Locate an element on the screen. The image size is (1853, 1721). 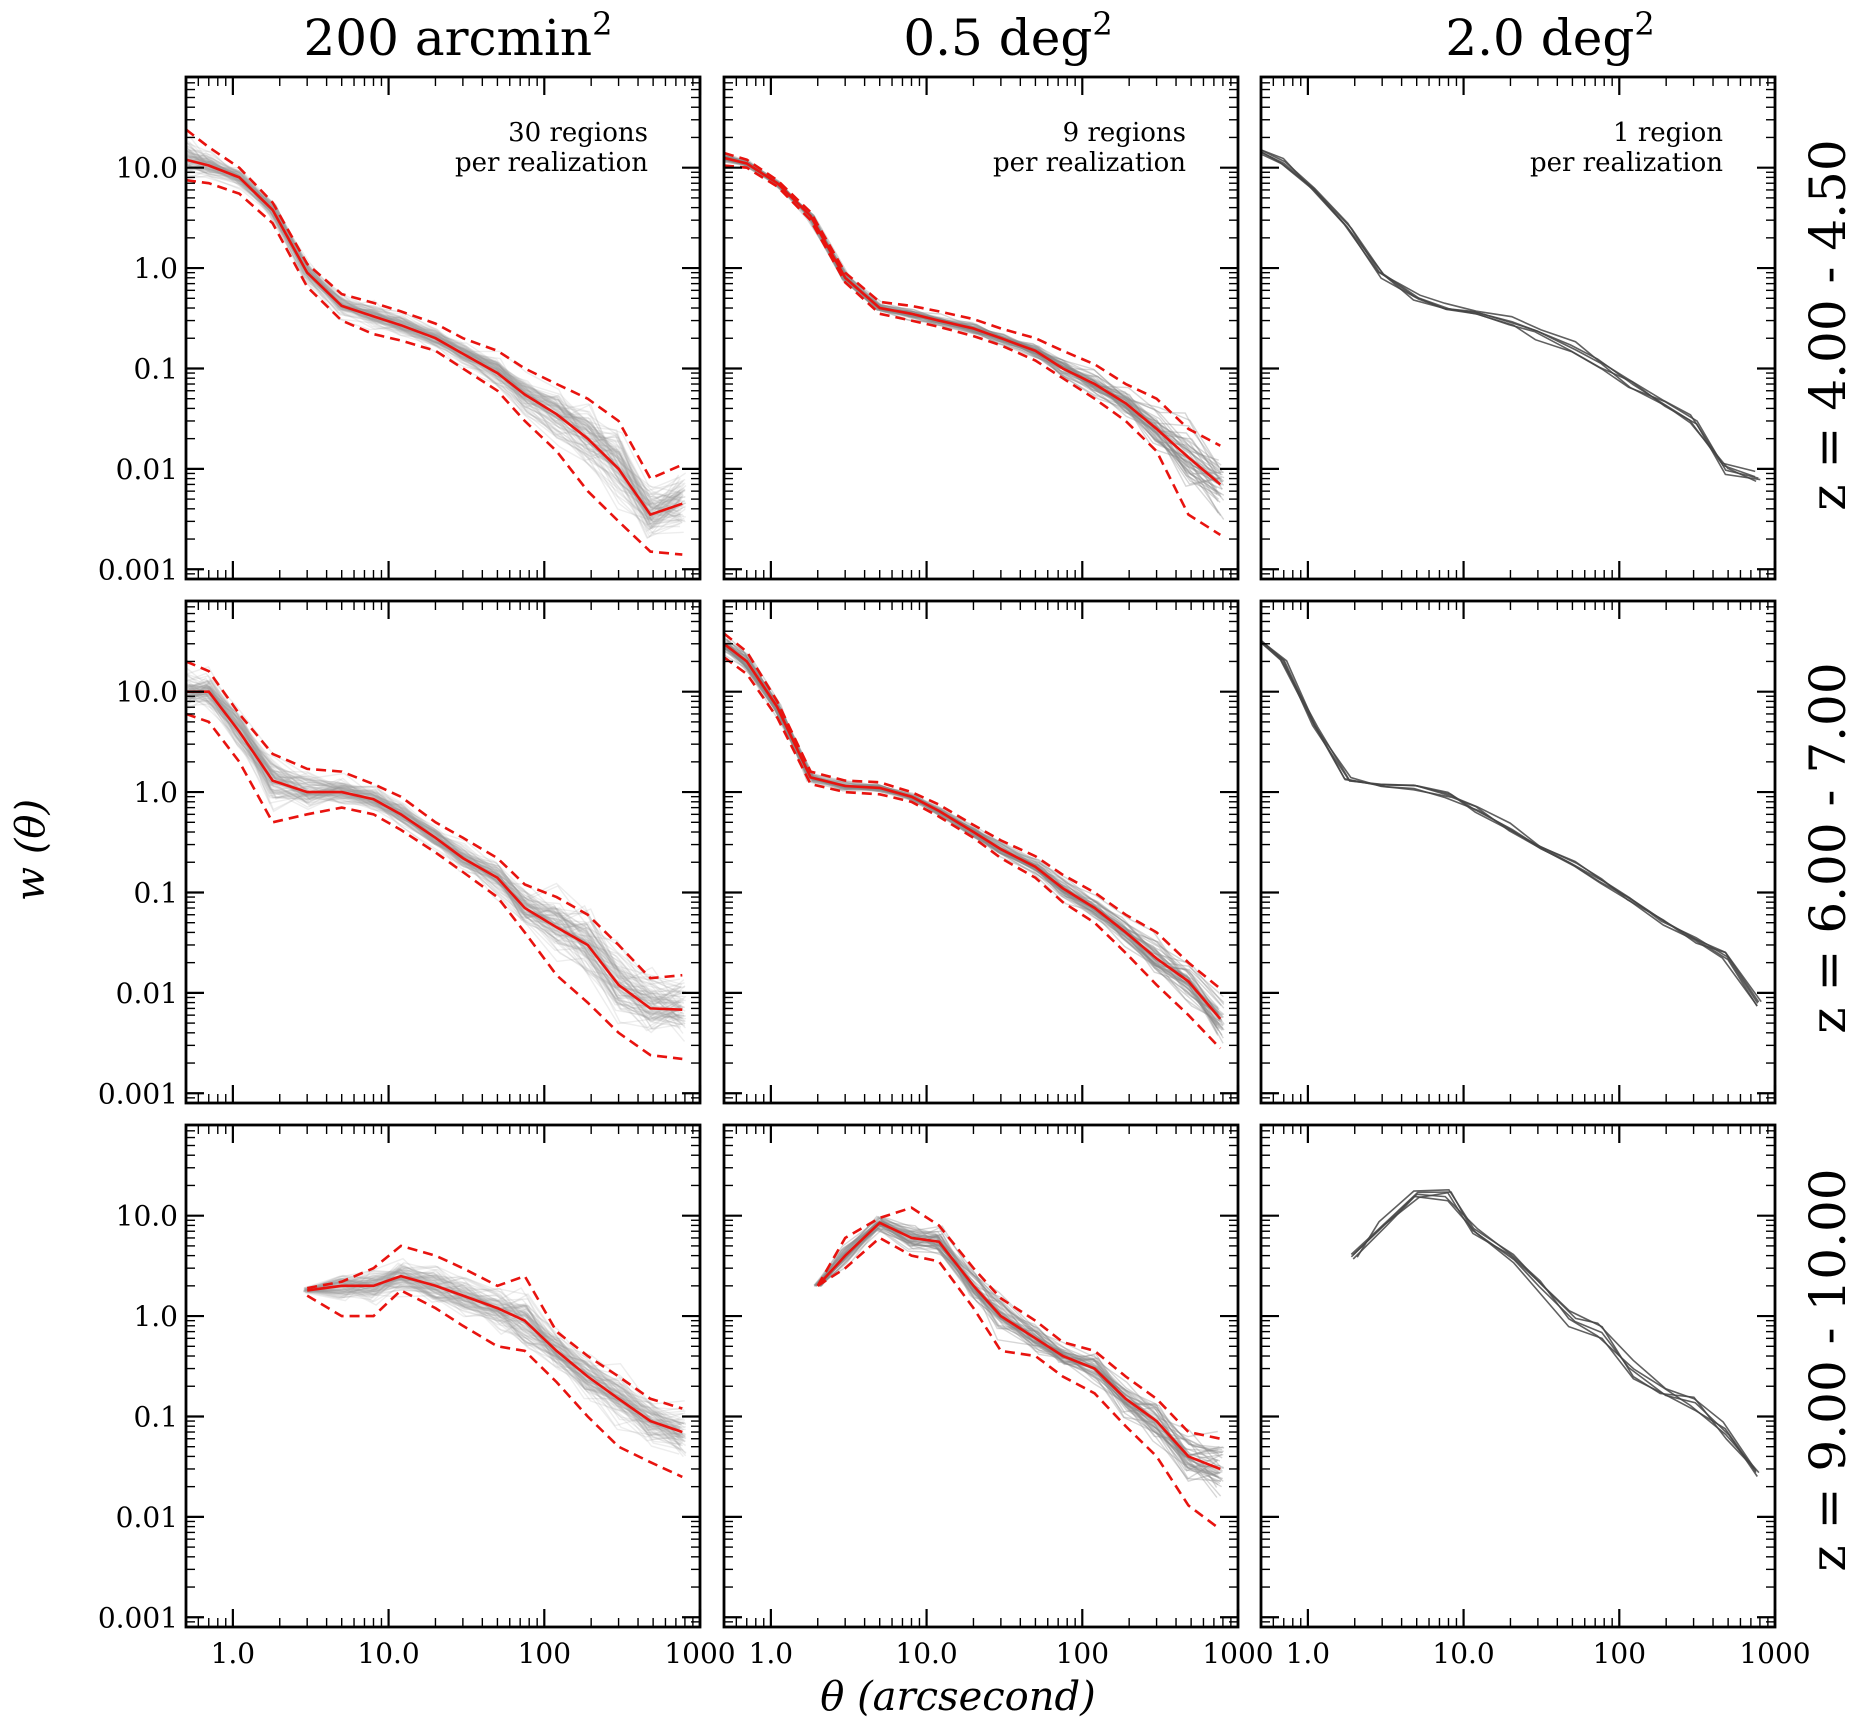
panel-r3-c2: 1.0 10.0 100 1000 is located at coordinates (998, 1396).